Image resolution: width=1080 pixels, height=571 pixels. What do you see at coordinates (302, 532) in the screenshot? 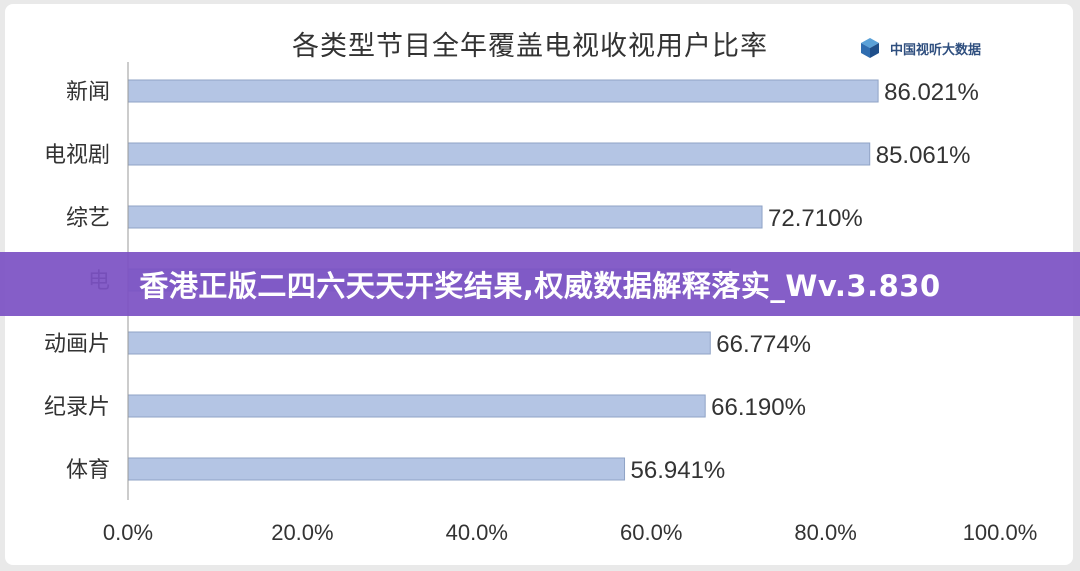
I see `x-tick-20-0: 20.0%` at bounding box center [302, 532].